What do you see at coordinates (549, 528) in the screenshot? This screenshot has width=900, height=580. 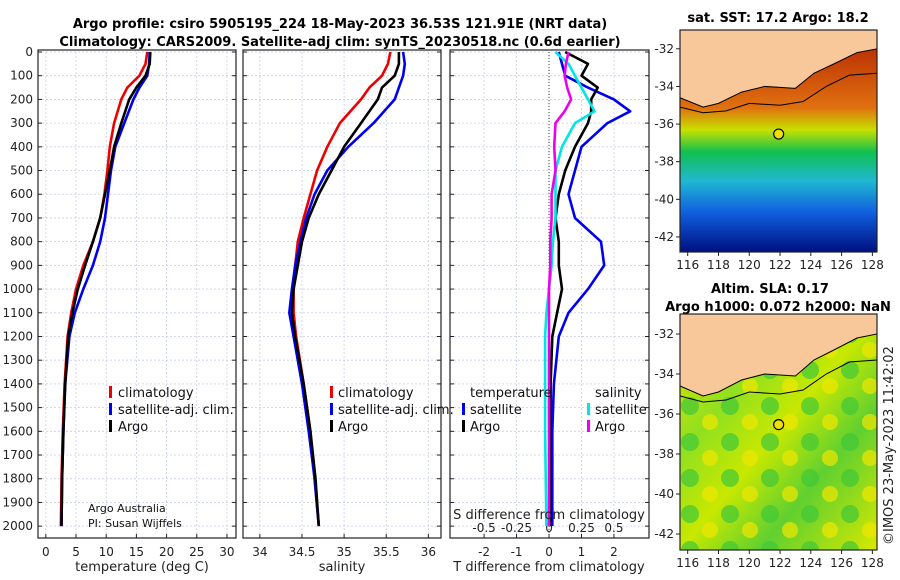 I see `s-diff-tick-label: 0` at bounding box center [549, 528].